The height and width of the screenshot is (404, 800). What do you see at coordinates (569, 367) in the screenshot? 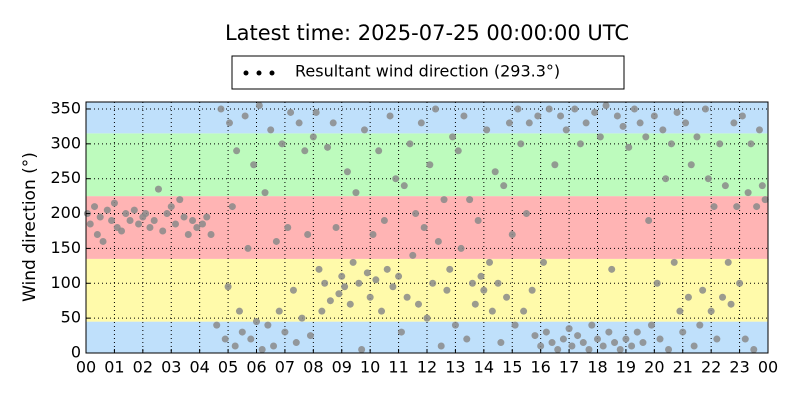
I see `x-tick-label: 17` at bounding box center [569, 367].